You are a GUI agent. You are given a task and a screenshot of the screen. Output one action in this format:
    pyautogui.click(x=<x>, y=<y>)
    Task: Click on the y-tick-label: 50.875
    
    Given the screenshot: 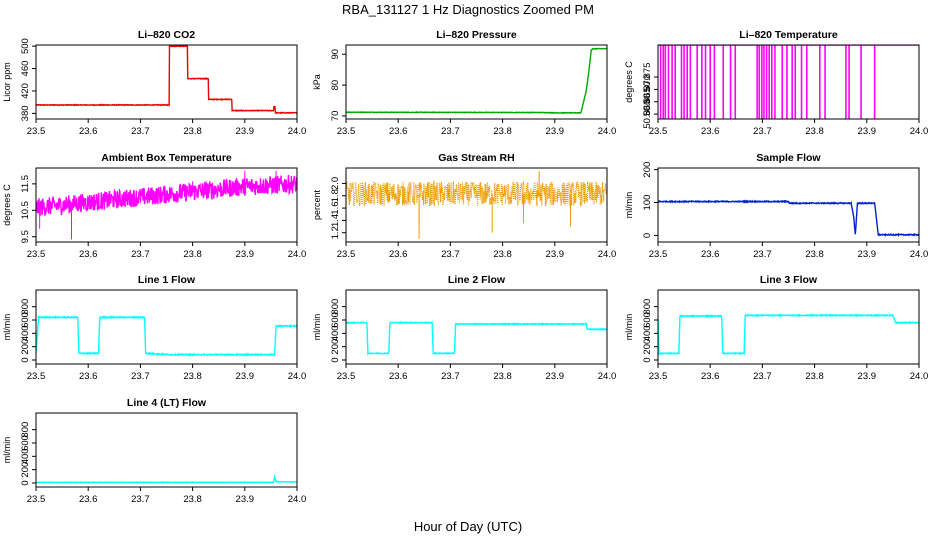 What is the action you would take?
    pyautogui.click(x=647, y=77)
    